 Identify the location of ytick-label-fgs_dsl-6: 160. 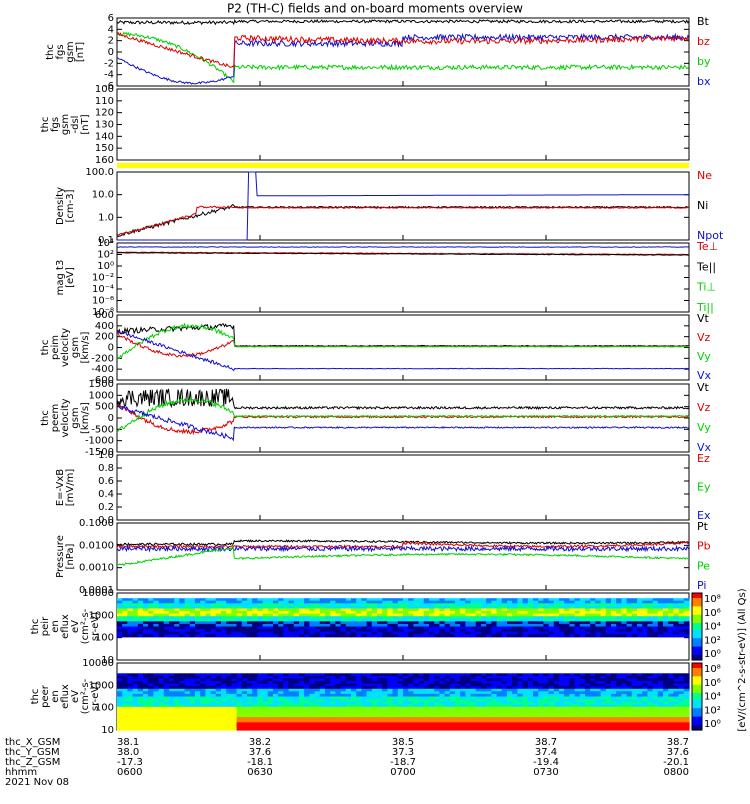
(104, 160).